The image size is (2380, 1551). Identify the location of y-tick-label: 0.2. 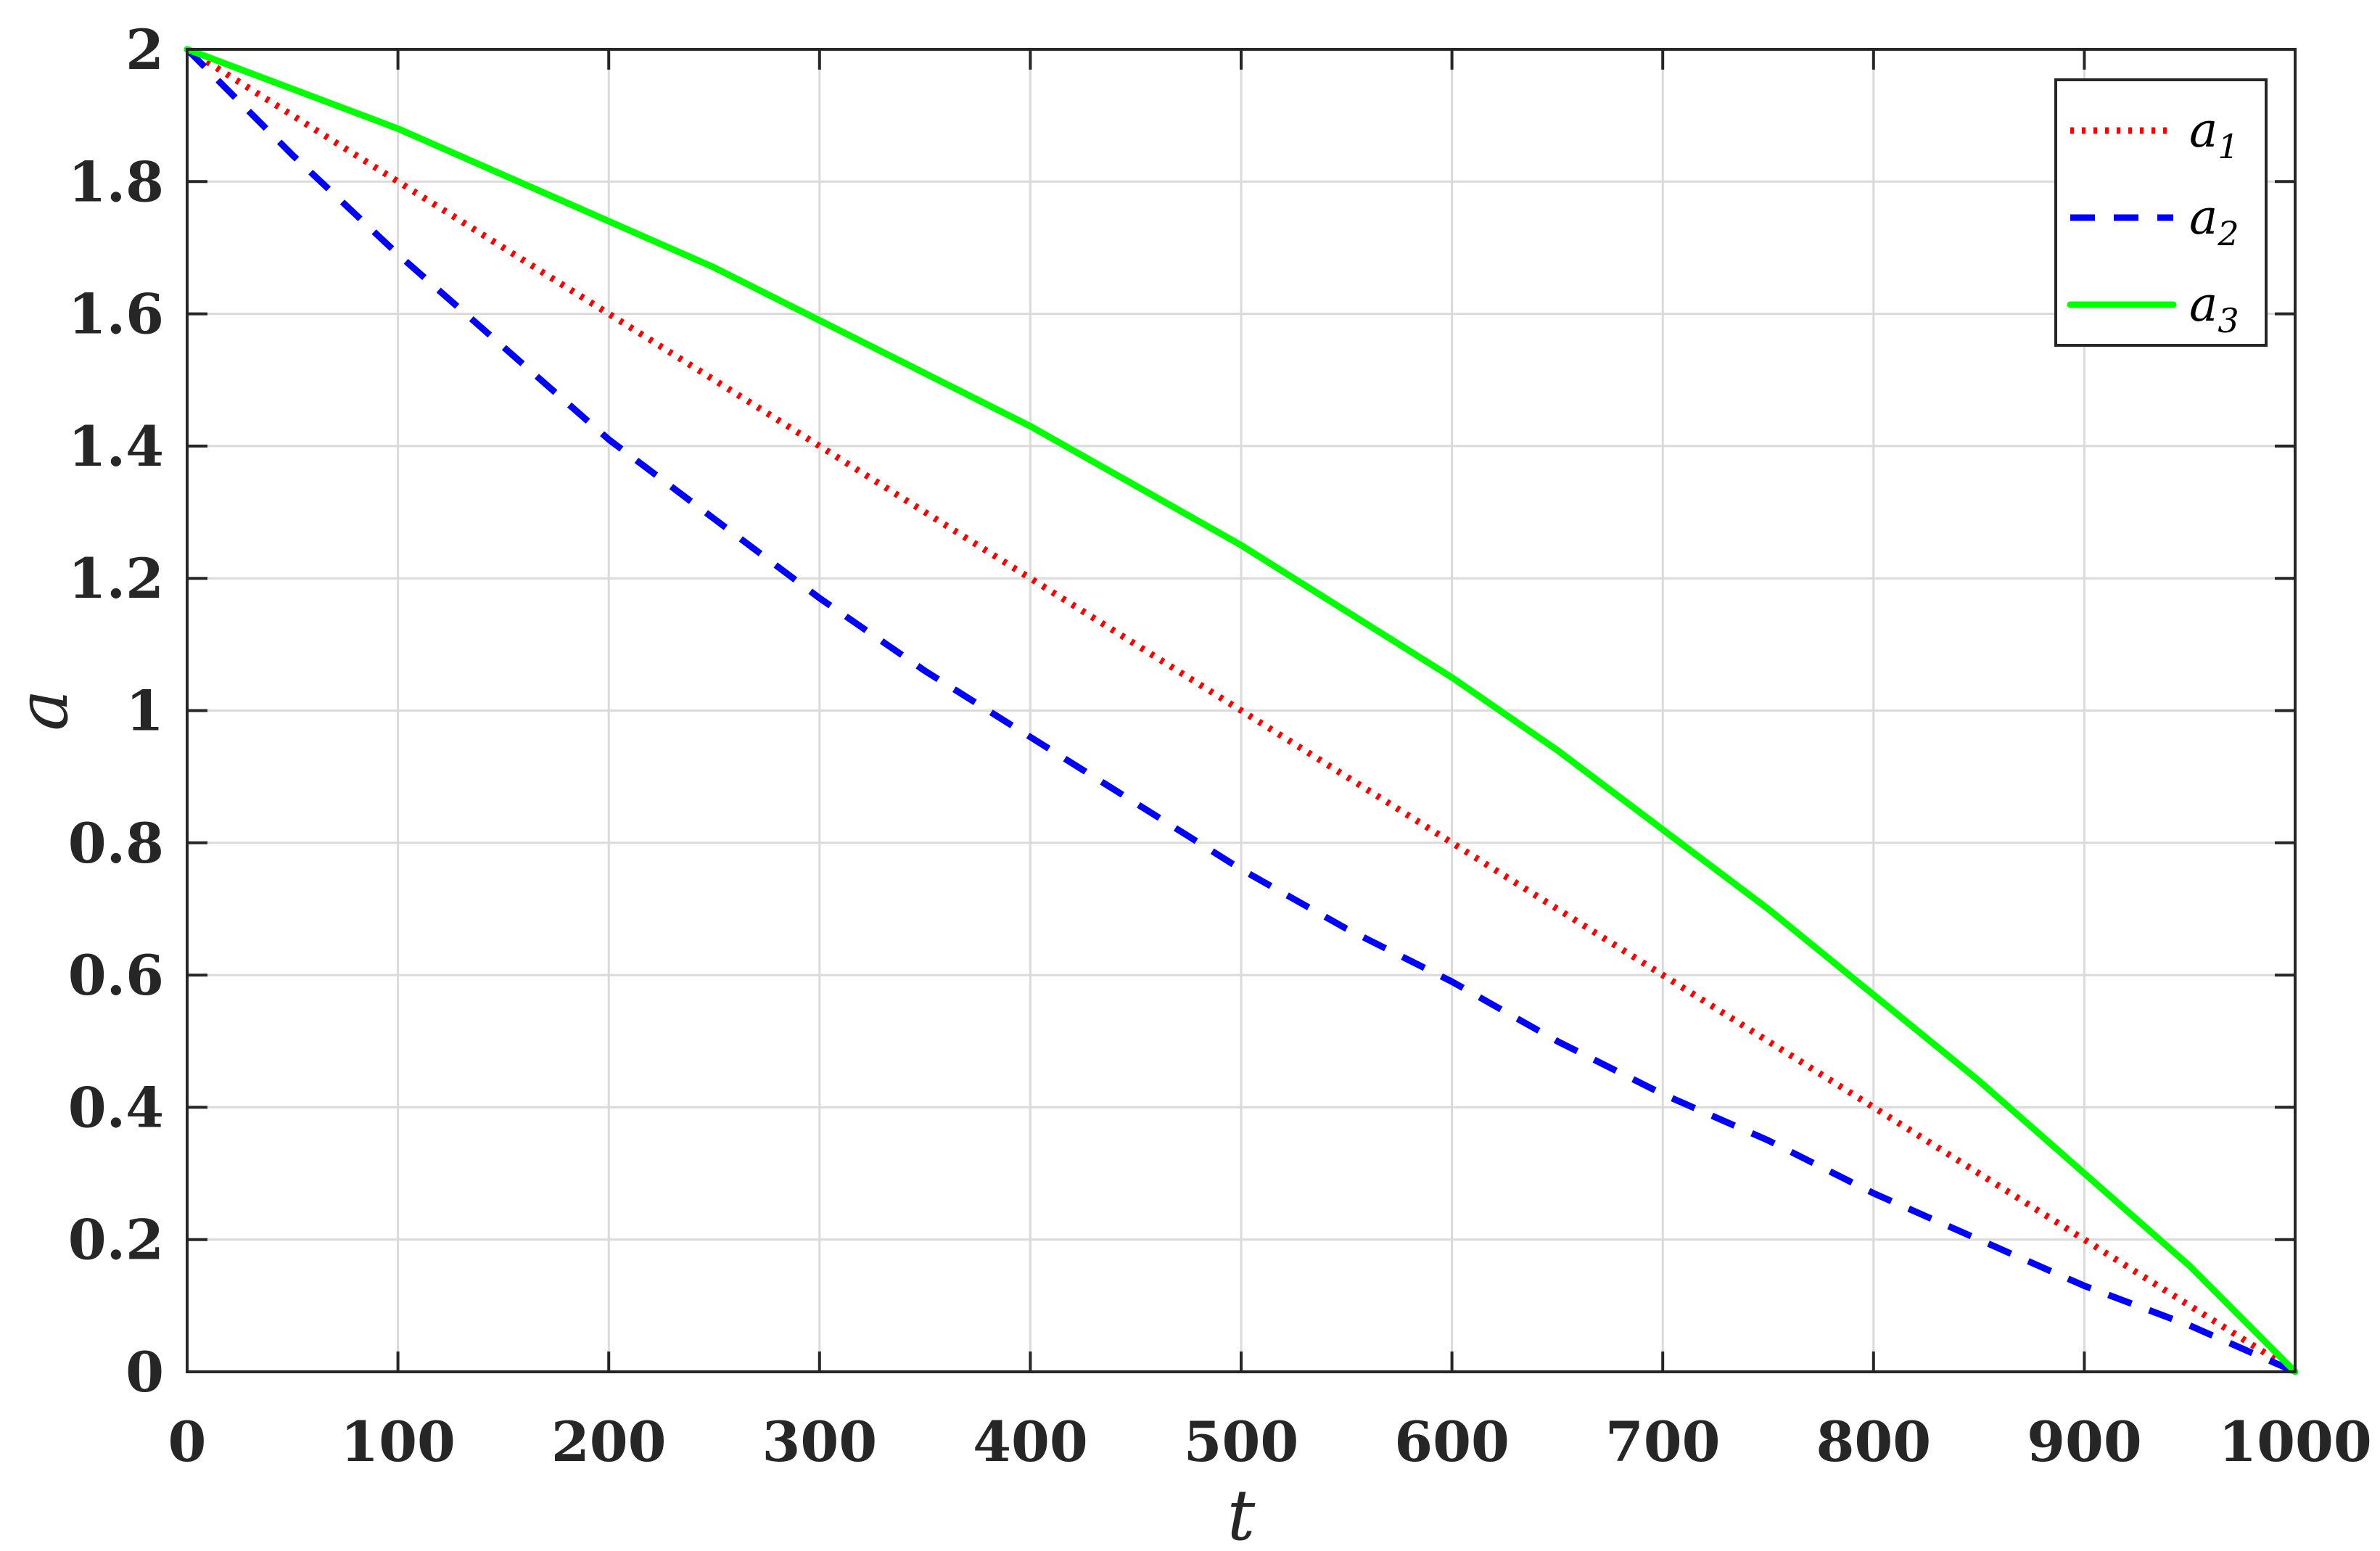
(116, 1240).